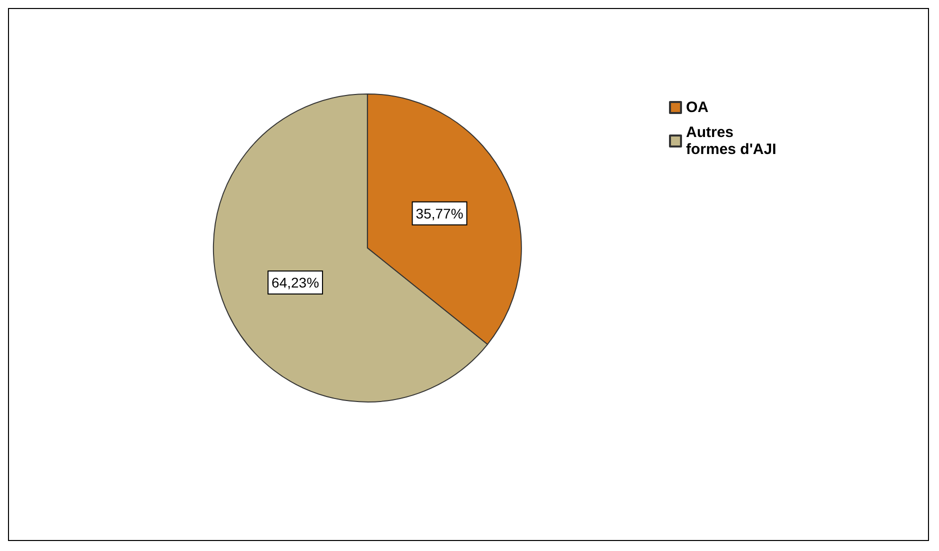 The image size is (939, 551). I want to click on legend-label: Autres formes d'AJI, so click(731, 141).